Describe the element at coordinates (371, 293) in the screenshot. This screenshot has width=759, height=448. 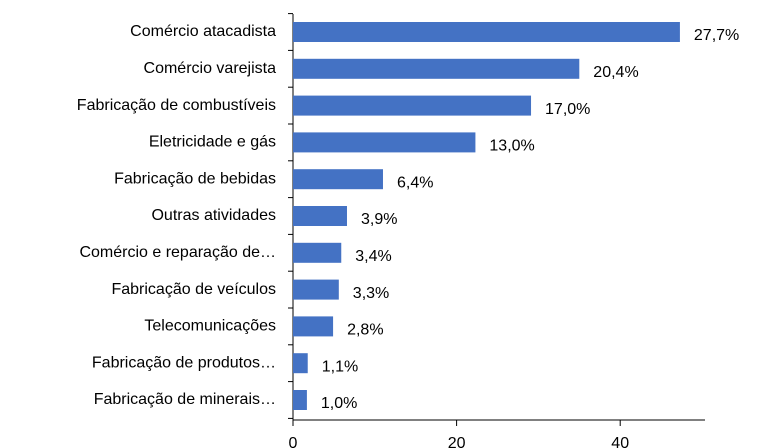
I see `data-label: 3,3%` at that location.